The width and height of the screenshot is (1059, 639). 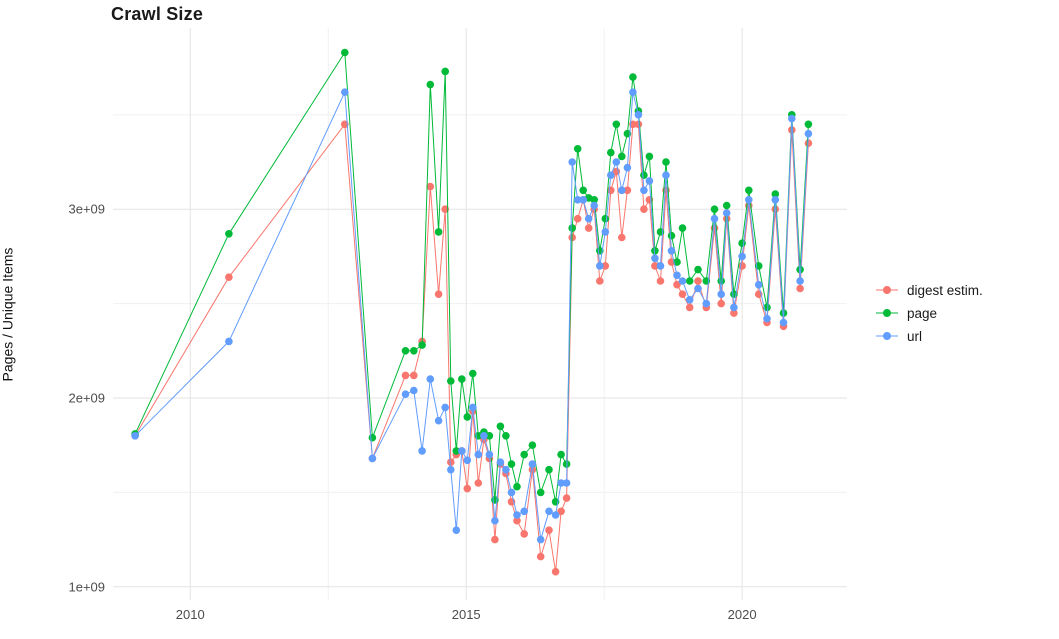 I want to click on legend-item-page: page, so click(x=928, y=313).